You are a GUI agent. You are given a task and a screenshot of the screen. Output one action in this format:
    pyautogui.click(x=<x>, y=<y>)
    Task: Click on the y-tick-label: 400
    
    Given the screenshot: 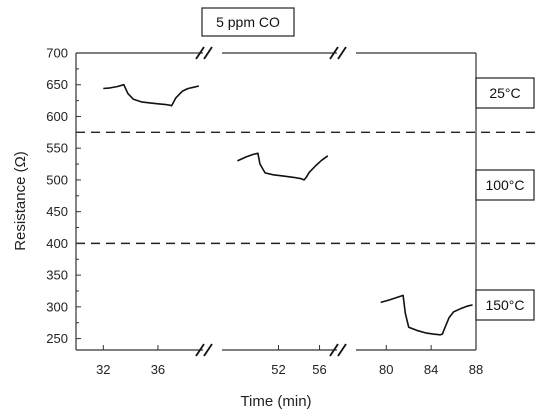 What is the action you would take?
    pyautogui.click(x=57, y=243)
    